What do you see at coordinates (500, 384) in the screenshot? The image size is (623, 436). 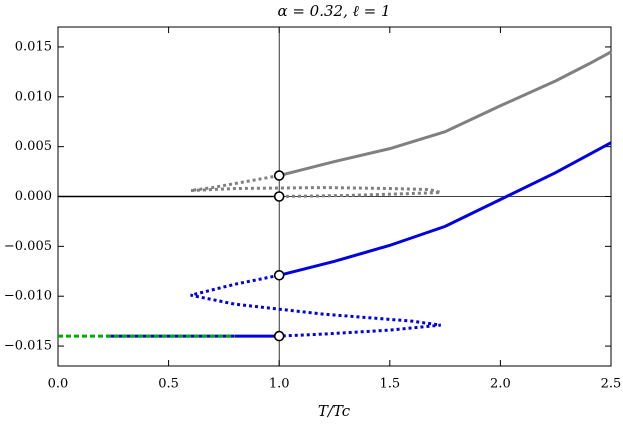 I see `x-tick-label: 2.0` at bounding box center [500, 384].